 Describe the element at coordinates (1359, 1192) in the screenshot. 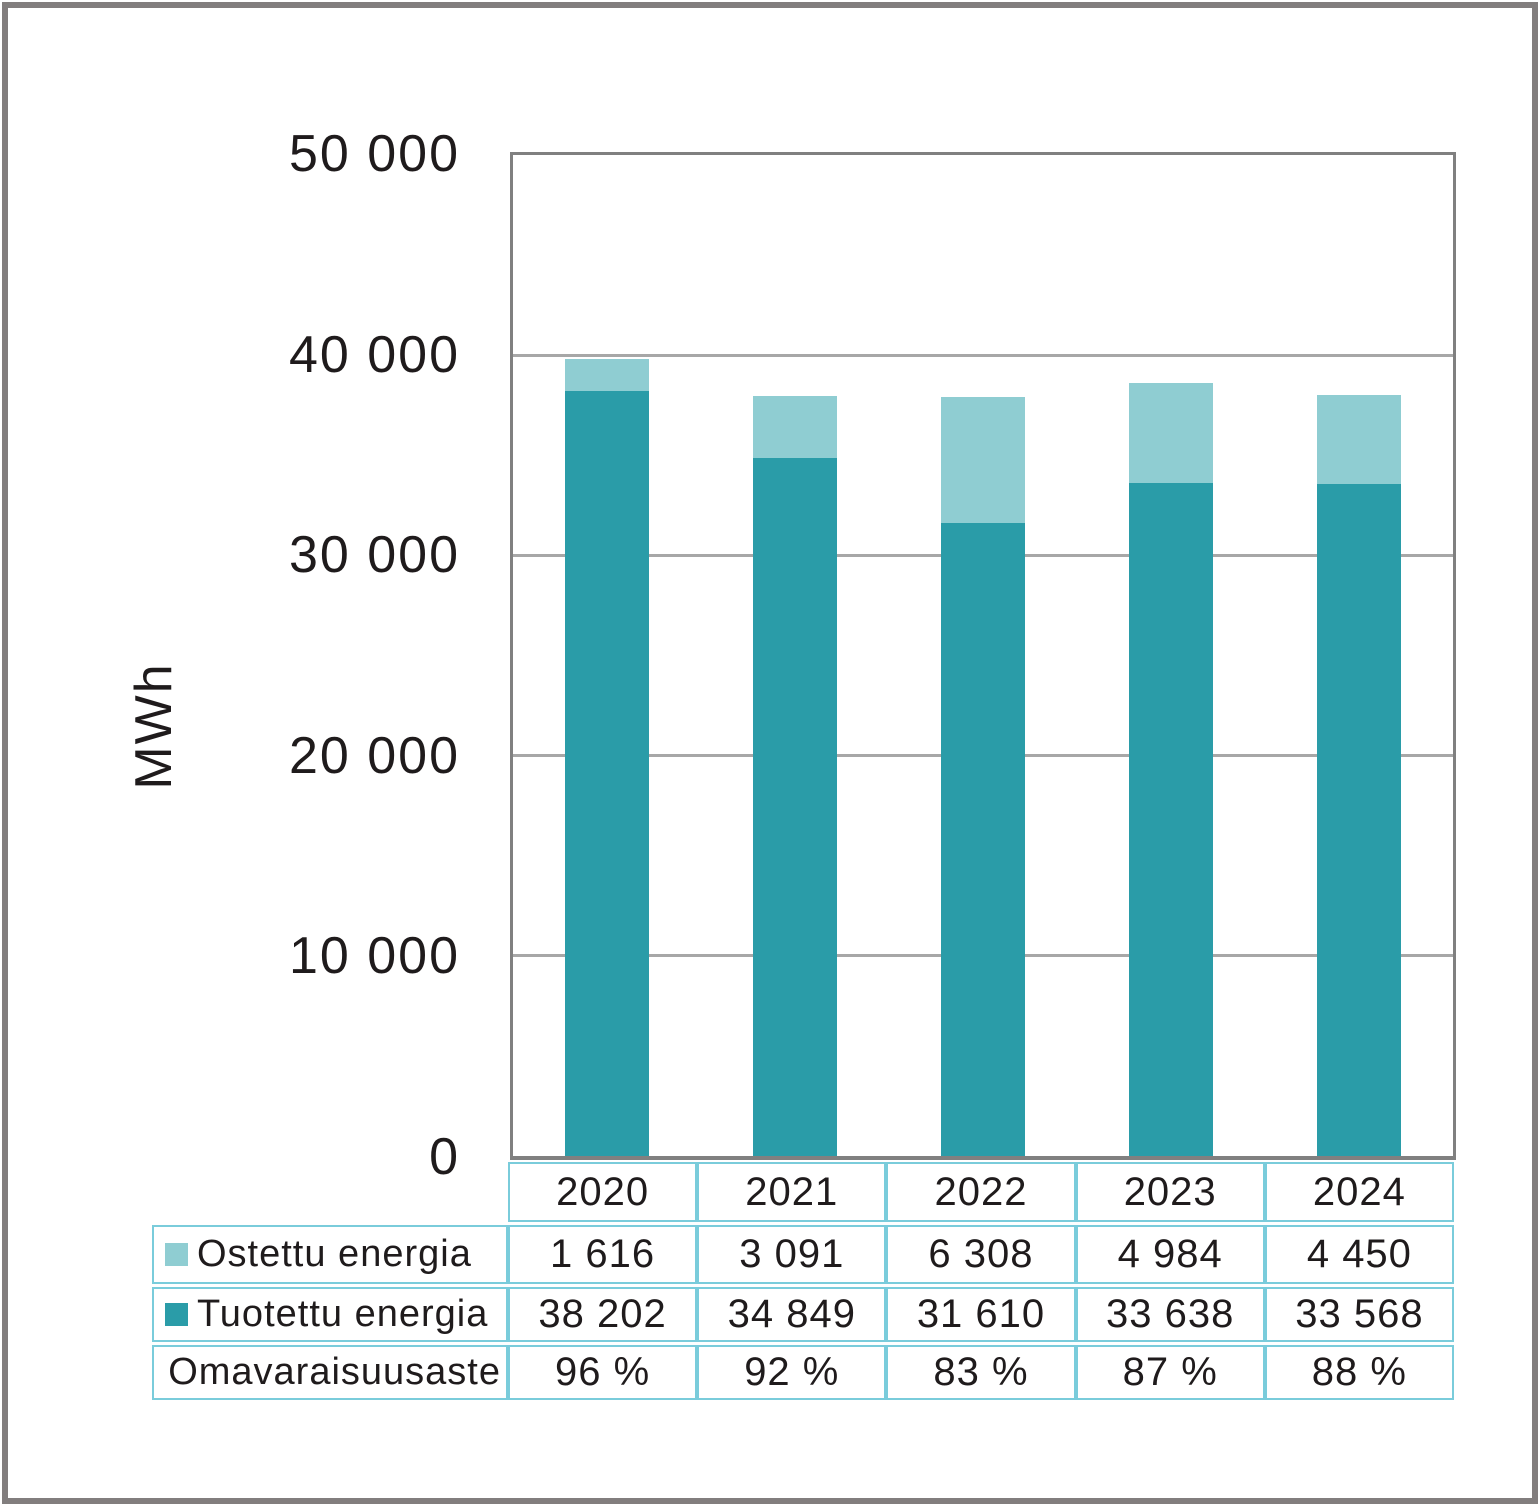

I see `year-header-cell-2024: 2024` at that location.